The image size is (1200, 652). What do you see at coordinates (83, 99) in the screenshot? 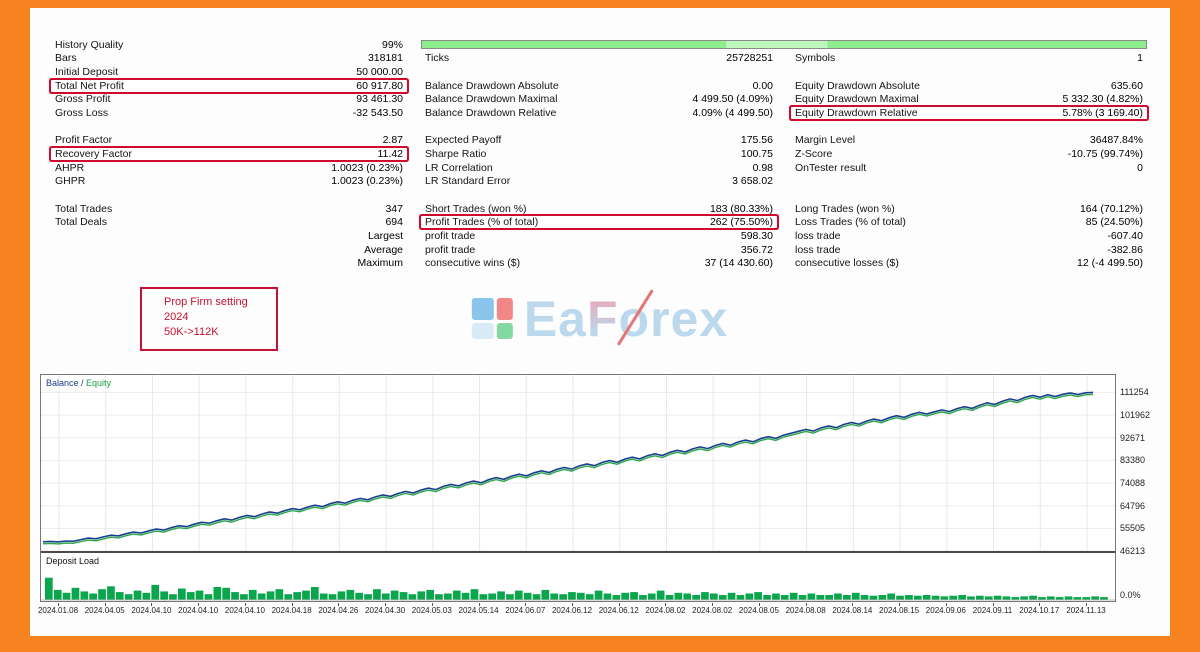
I see `stat-label: Gross Profit` at bounding box center [83, 99].